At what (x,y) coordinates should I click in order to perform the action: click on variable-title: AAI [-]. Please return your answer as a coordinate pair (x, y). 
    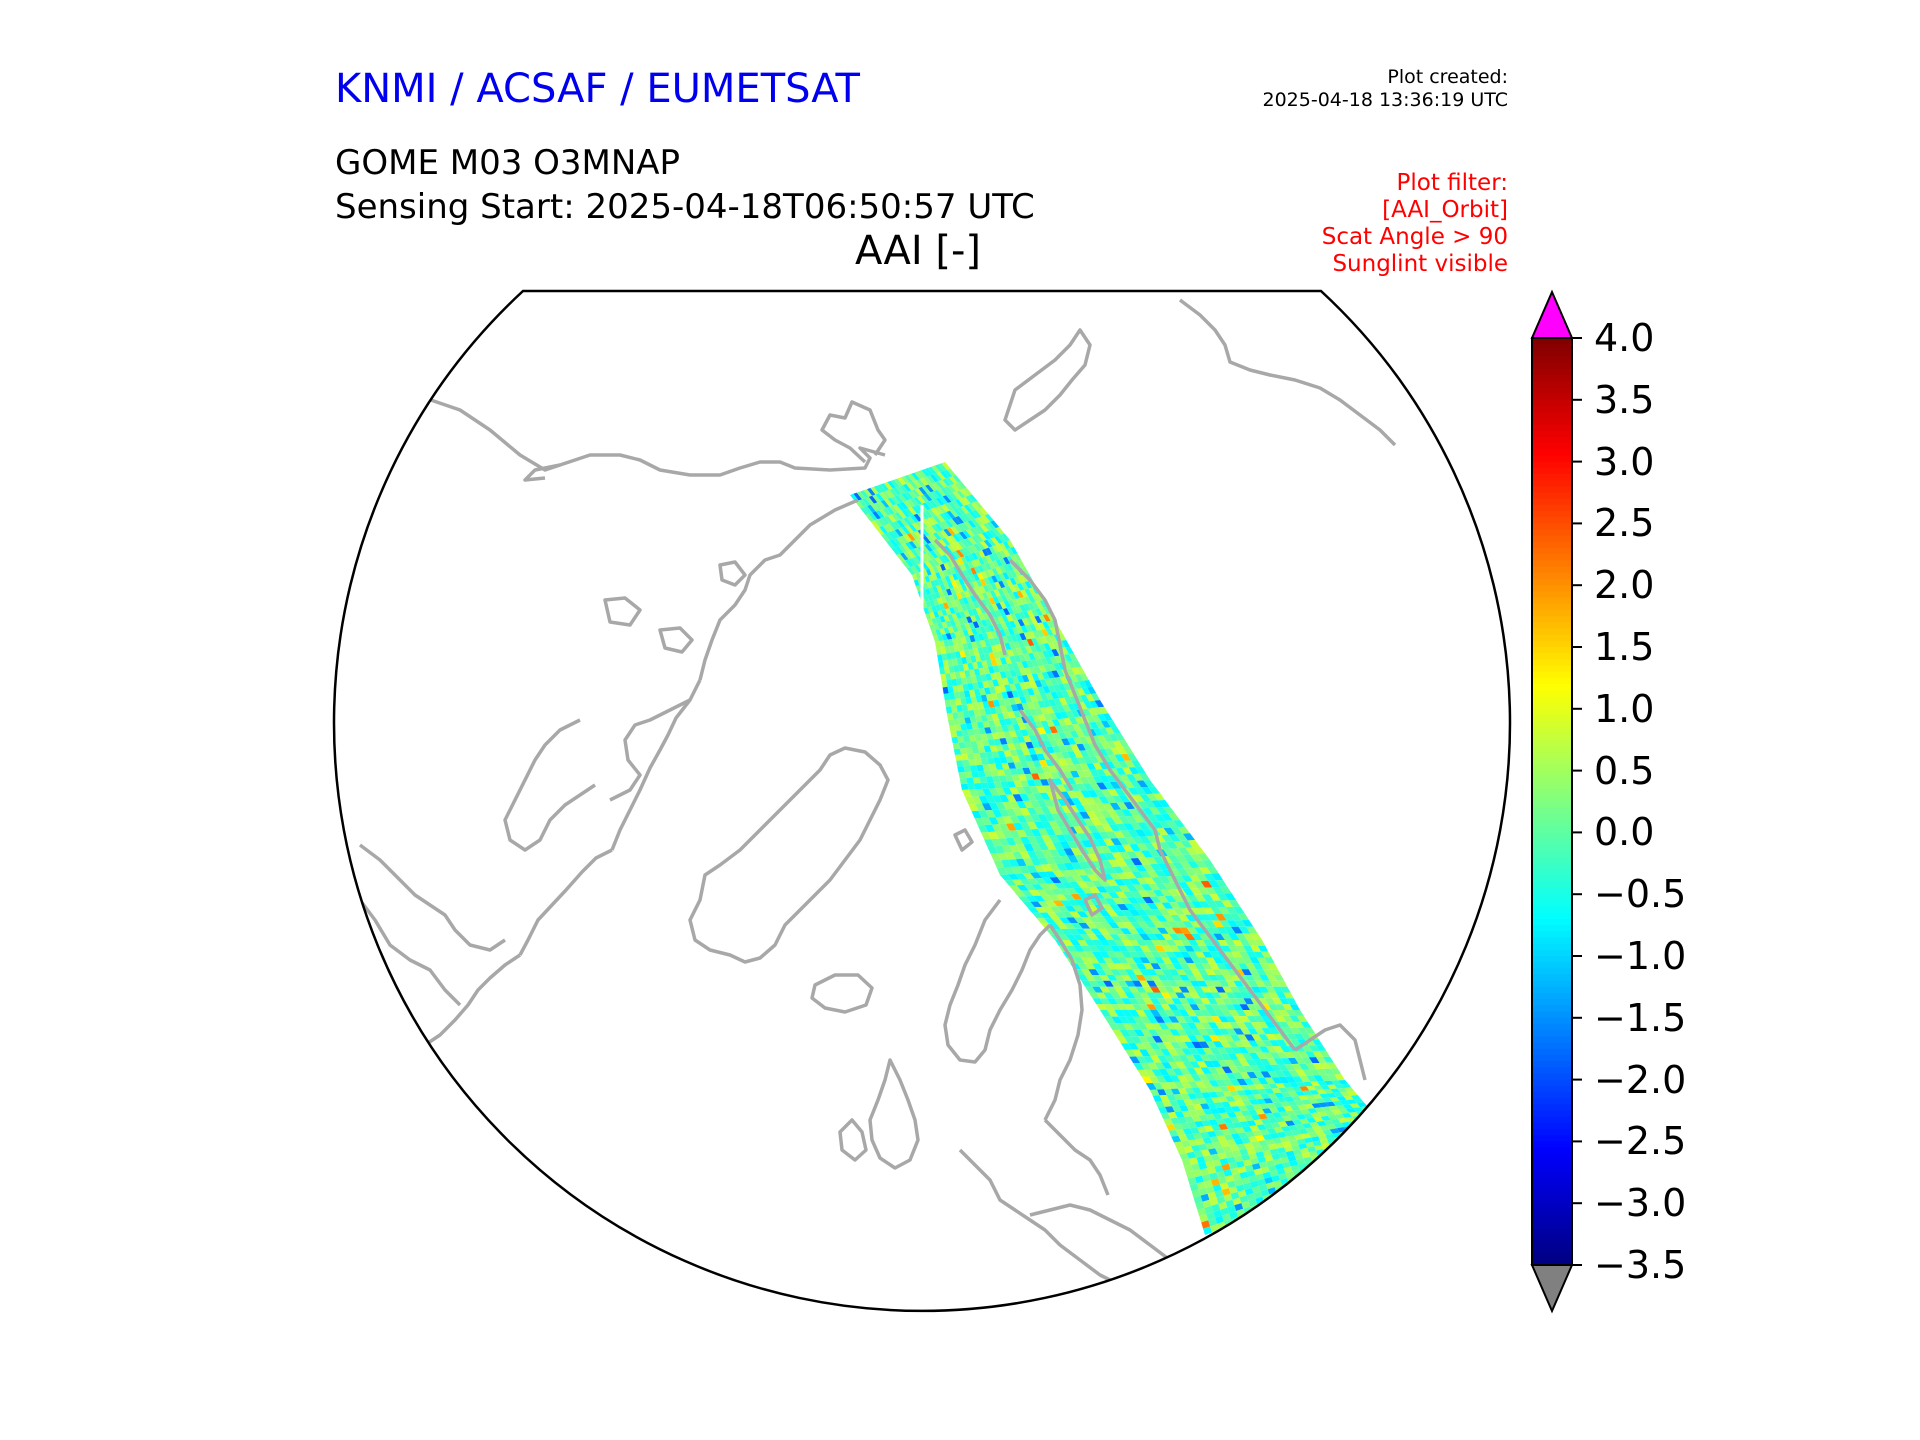
    Looking at the image, I should click on (918, 251).